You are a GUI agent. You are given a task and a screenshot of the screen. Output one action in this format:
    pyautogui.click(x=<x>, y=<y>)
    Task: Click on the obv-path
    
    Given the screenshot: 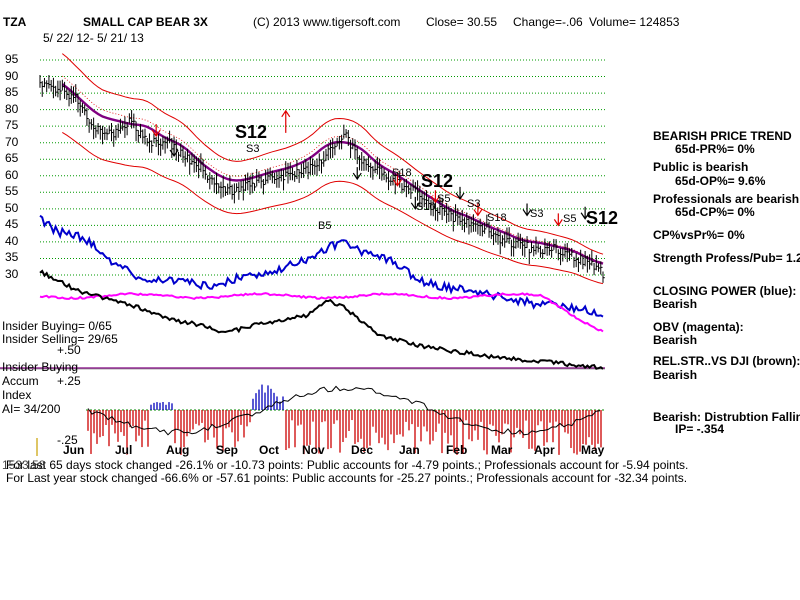 What is the action you would take?
    pyautogui.click(x=321, y=312)
    